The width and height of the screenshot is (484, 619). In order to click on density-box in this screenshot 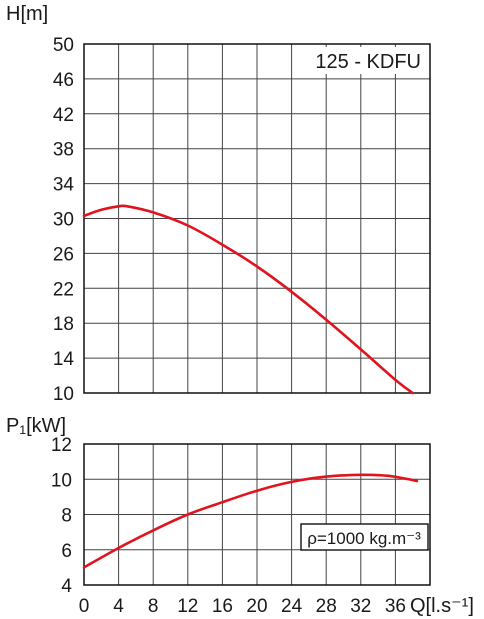, I will do `click(364, 537)`.